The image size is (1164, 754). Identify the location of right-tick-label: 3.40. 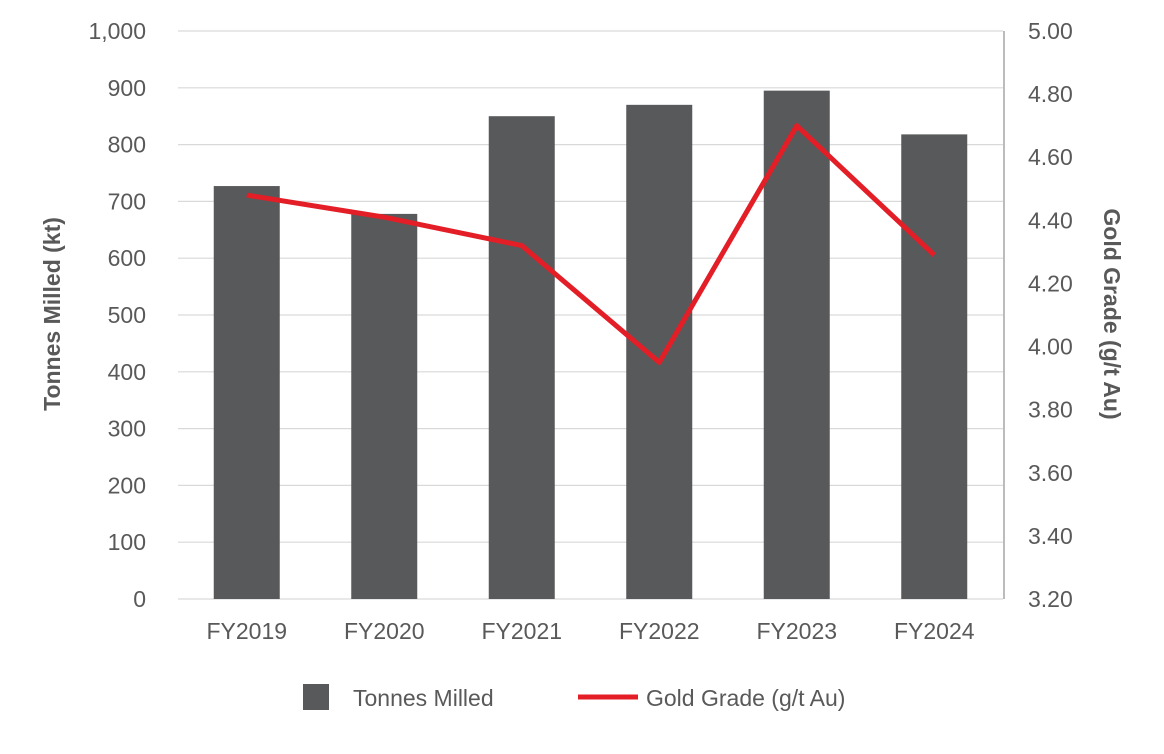
(1050, 536).